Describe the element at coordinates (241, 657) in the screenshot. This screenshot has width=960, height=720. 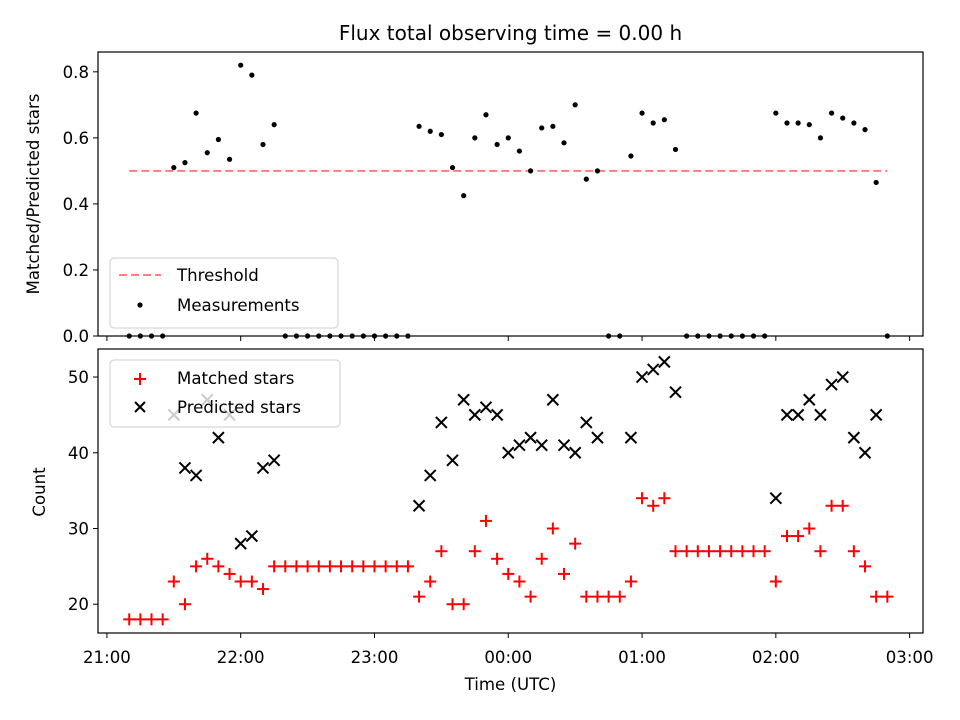
I see `x-tick-label: 22:00` at that location.